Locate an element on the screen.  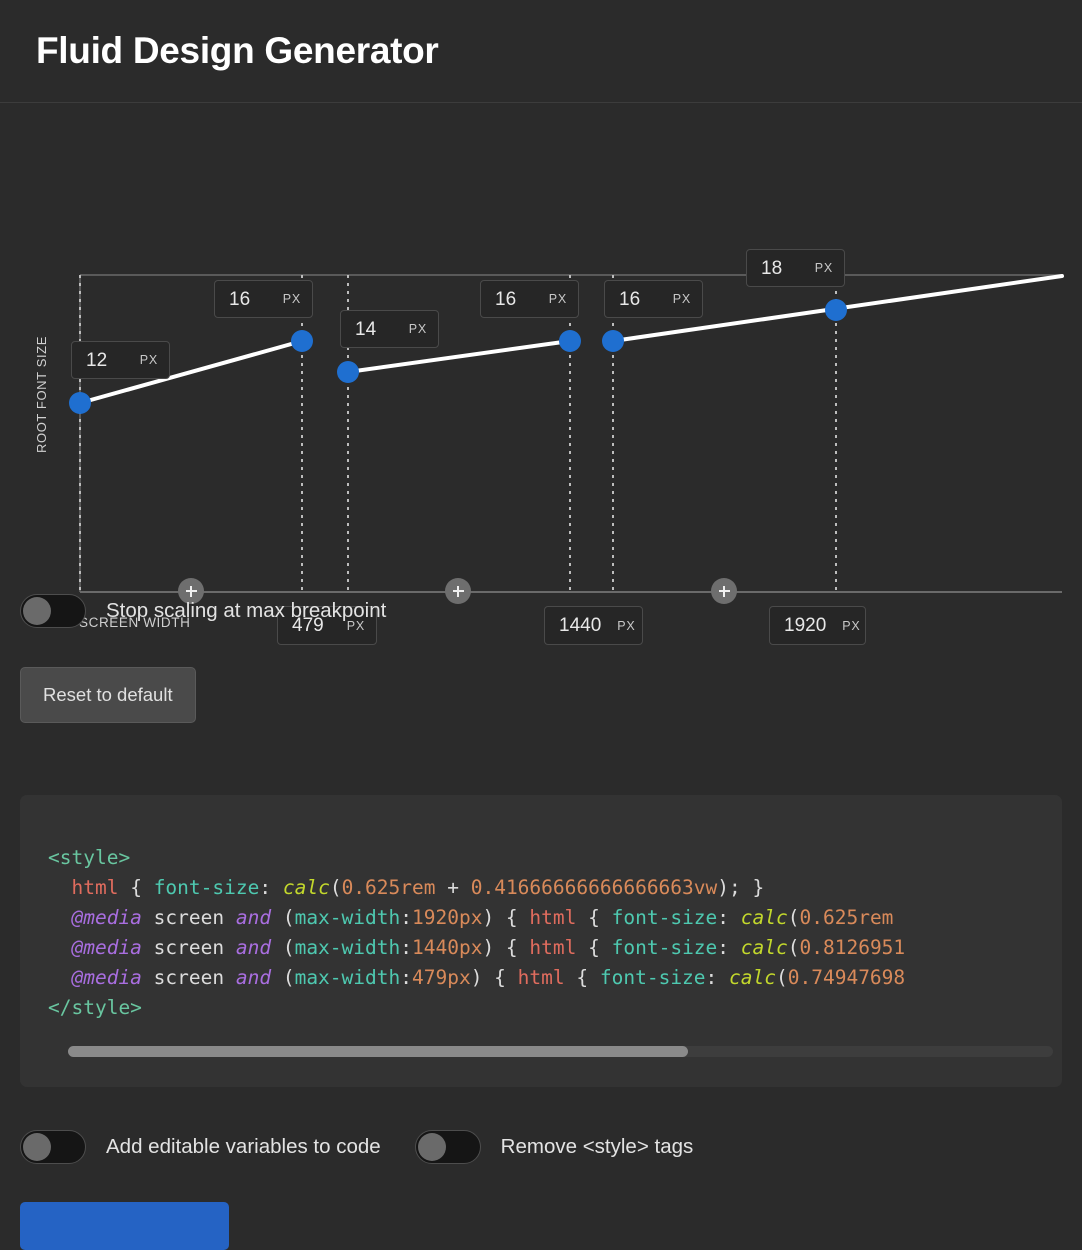
font-size-input-12: 12 PX is located at coordinates (120, 360).